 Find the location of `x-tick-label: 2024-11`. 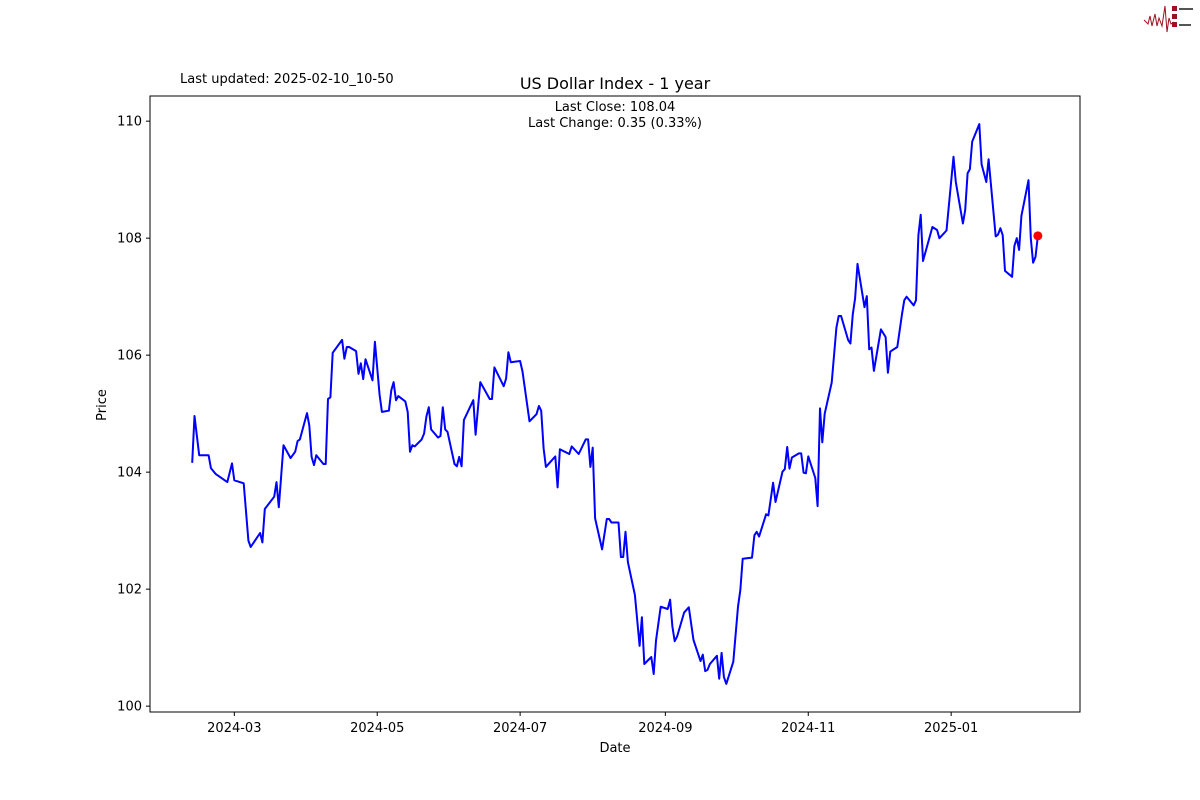

x-tick-label: 2024-11 is located at coordinates (808, 728).